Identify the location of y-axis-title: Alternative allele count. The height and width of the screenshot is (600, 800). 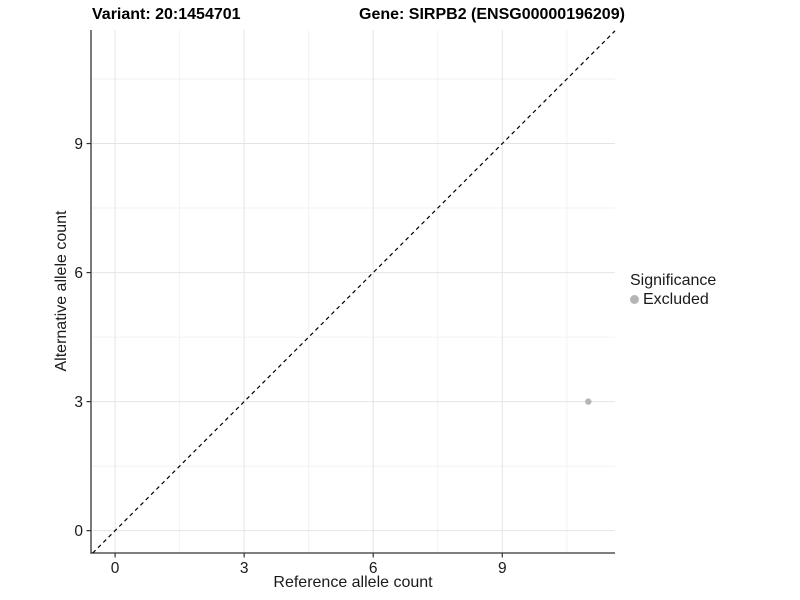
(61, 291).